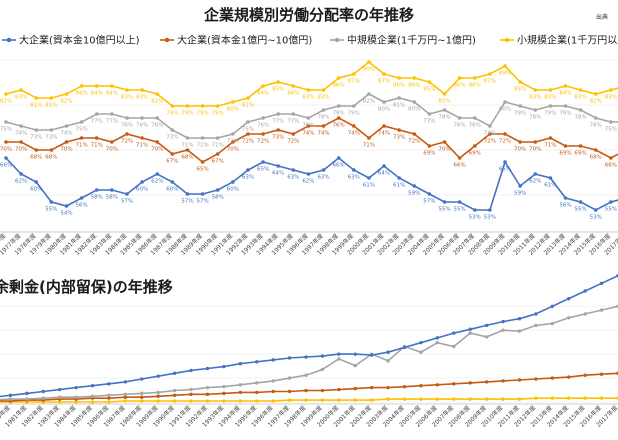 The width and height of the screenshot is (618, 440). I want to click on data-label-small: 89%, so click(505, 74).